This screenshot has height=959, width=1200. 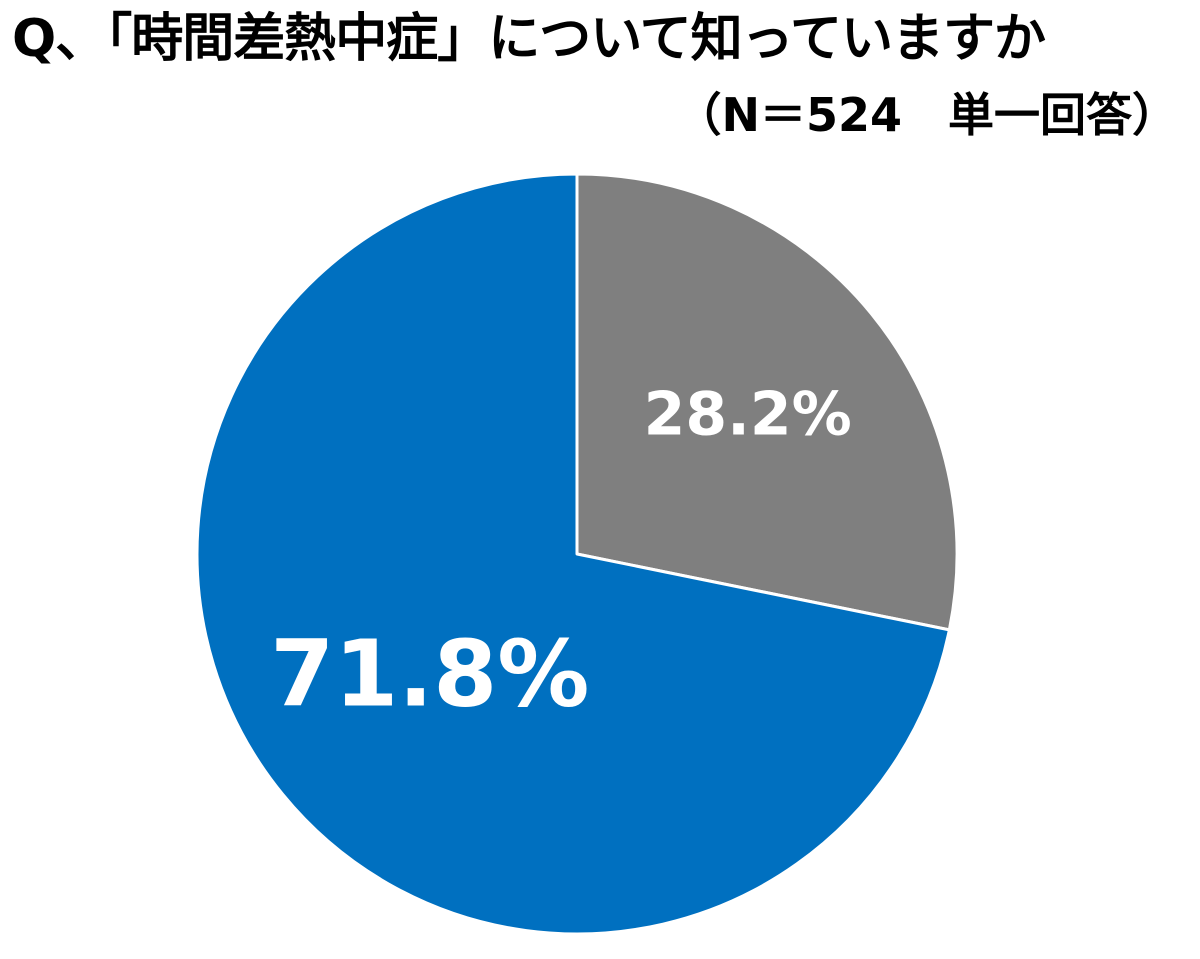 What do you see at coordinates (529, 39) in the screenshot?
I see `chart-title: Q、「時間差熱中症」について知っていますか` at bounding box center [529, 39].